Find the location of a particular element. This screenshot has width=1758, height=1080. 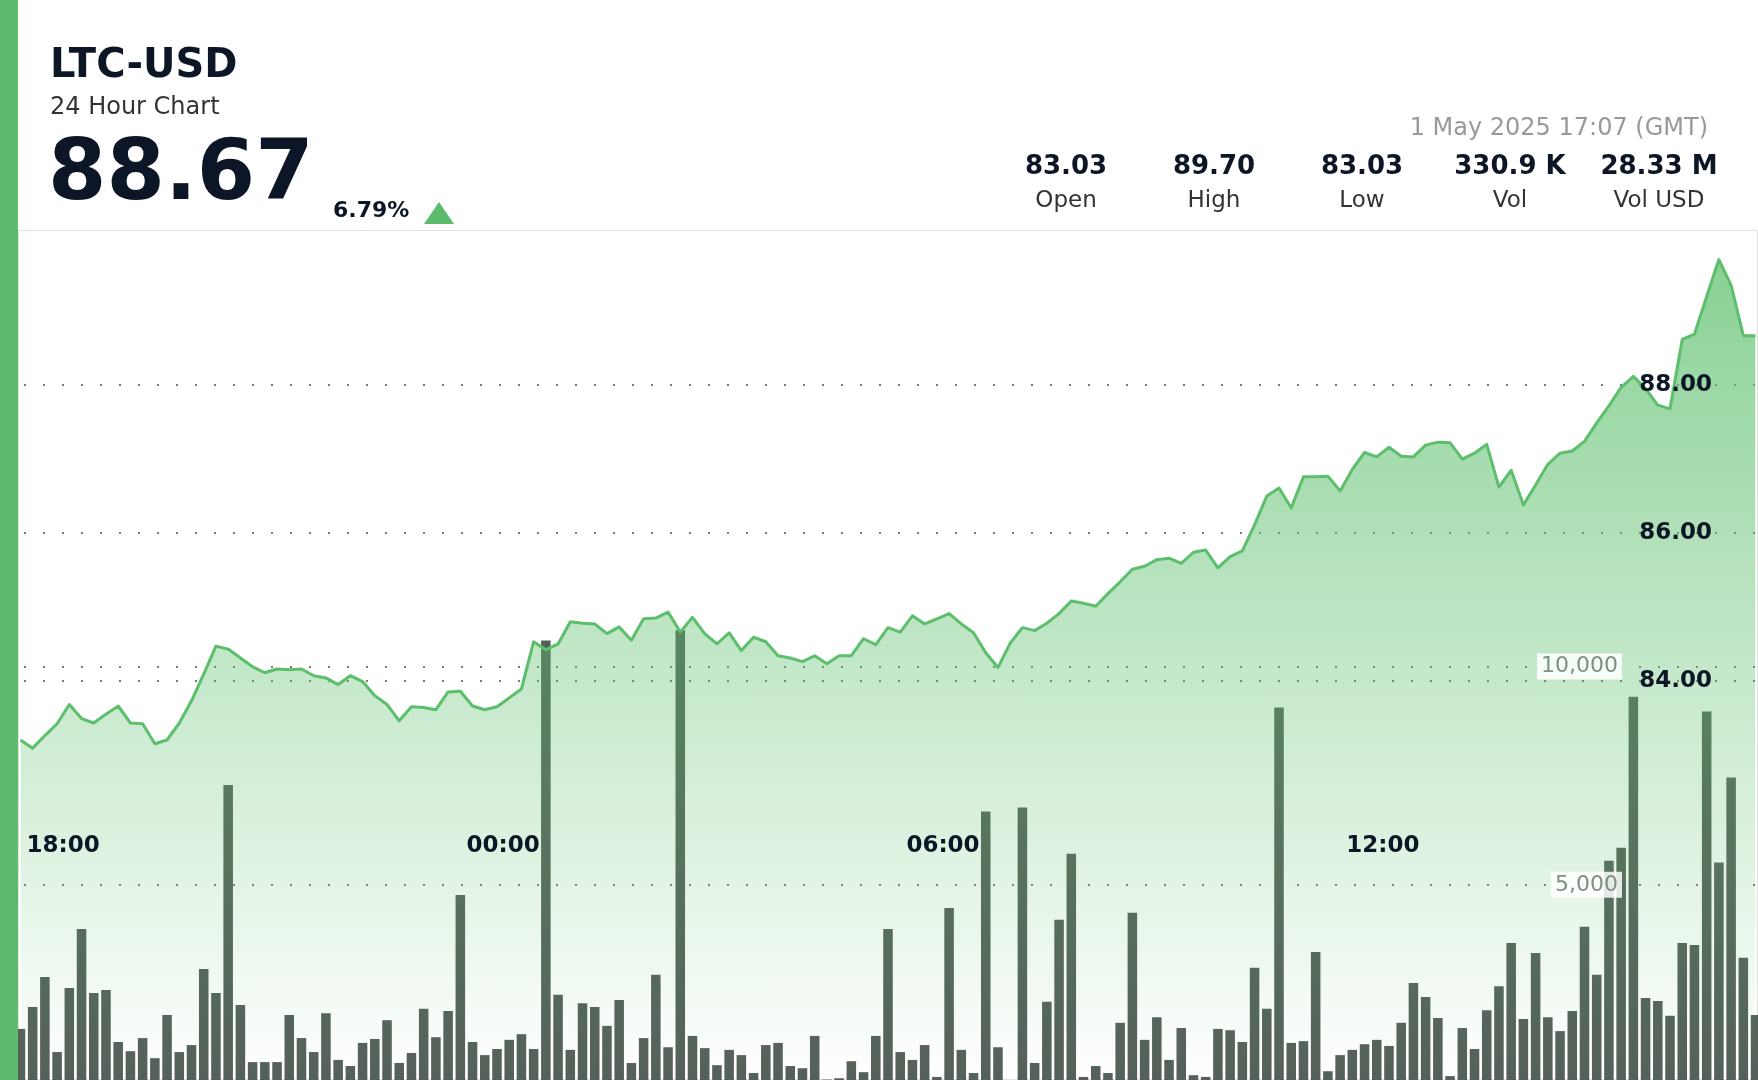

text: Open is located at coordinates (1066, 199).